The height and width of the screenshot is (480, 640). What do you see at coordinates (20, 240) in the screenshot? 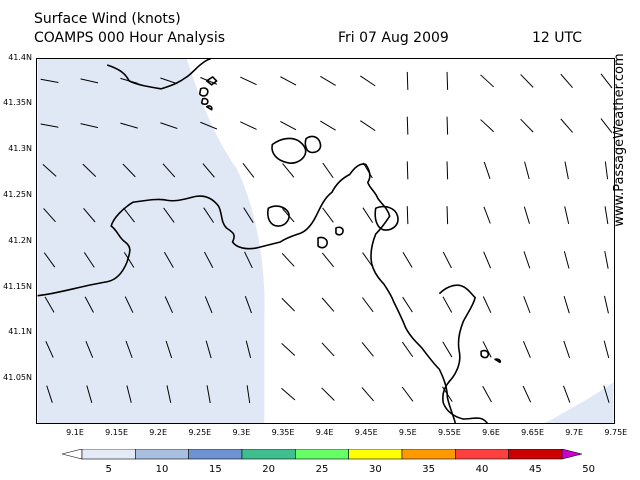
I see `latitude-label: 41.2N` at bounding box center [20, 240].